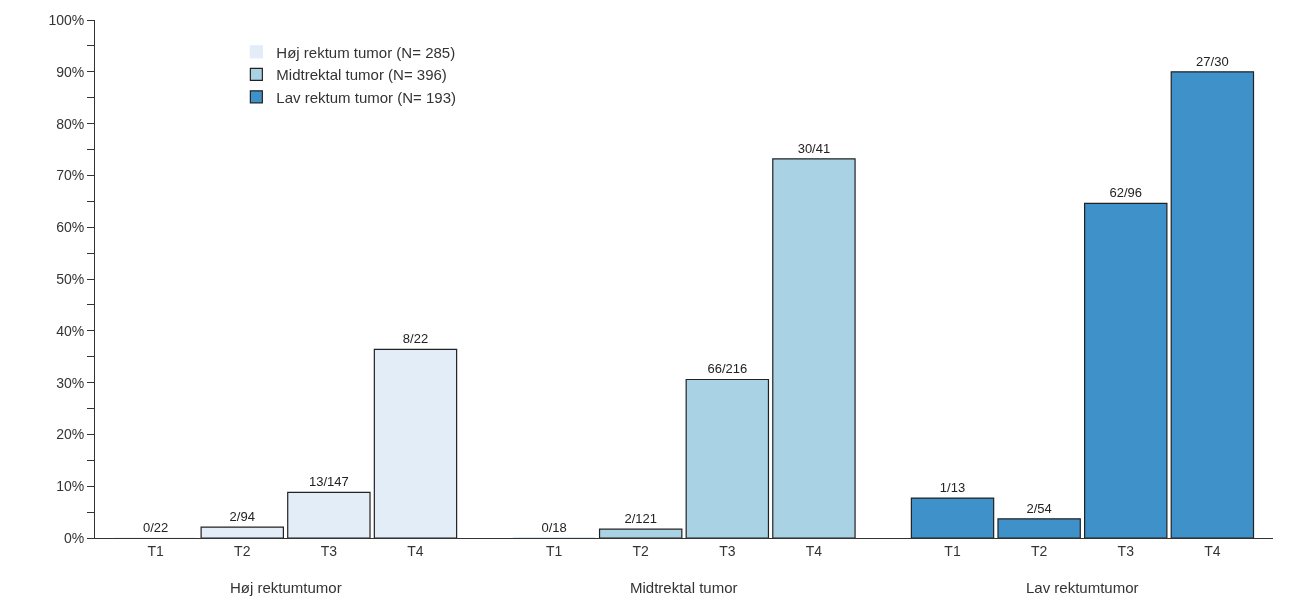  I want to click on data-label: 2/54, so click(1039, 508).